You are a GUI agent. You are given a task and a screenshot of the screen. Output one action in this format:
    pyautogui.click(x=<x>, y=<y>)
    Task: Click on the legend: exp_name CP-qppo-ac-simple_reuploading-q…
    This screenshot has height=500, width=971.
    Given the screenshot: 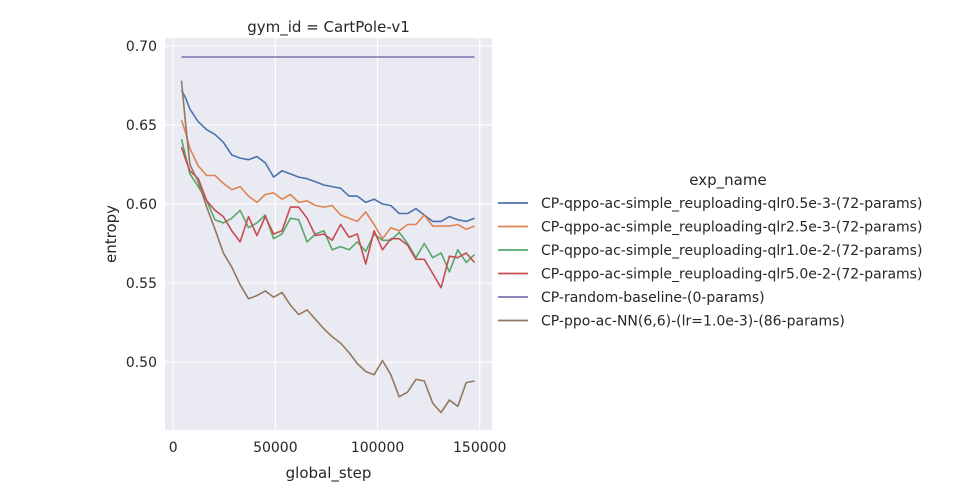 What is the action you would take?
    pyautogui.click(x=710, y=250)
    